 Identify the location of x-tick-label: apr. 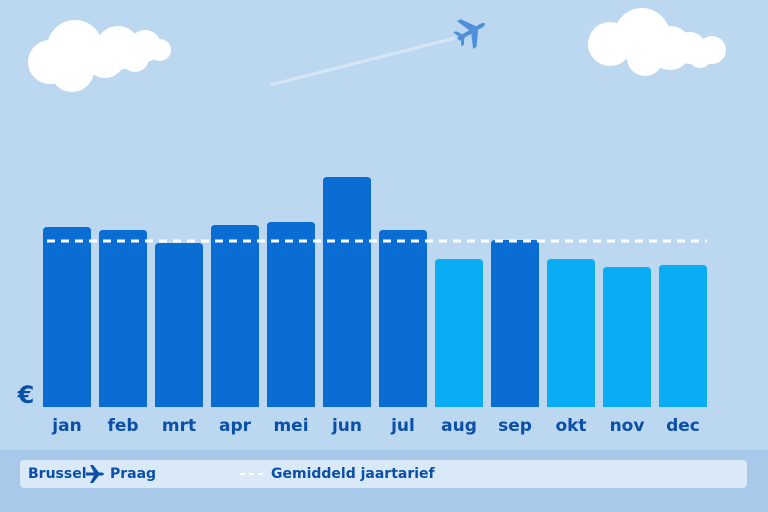
(235, 426).